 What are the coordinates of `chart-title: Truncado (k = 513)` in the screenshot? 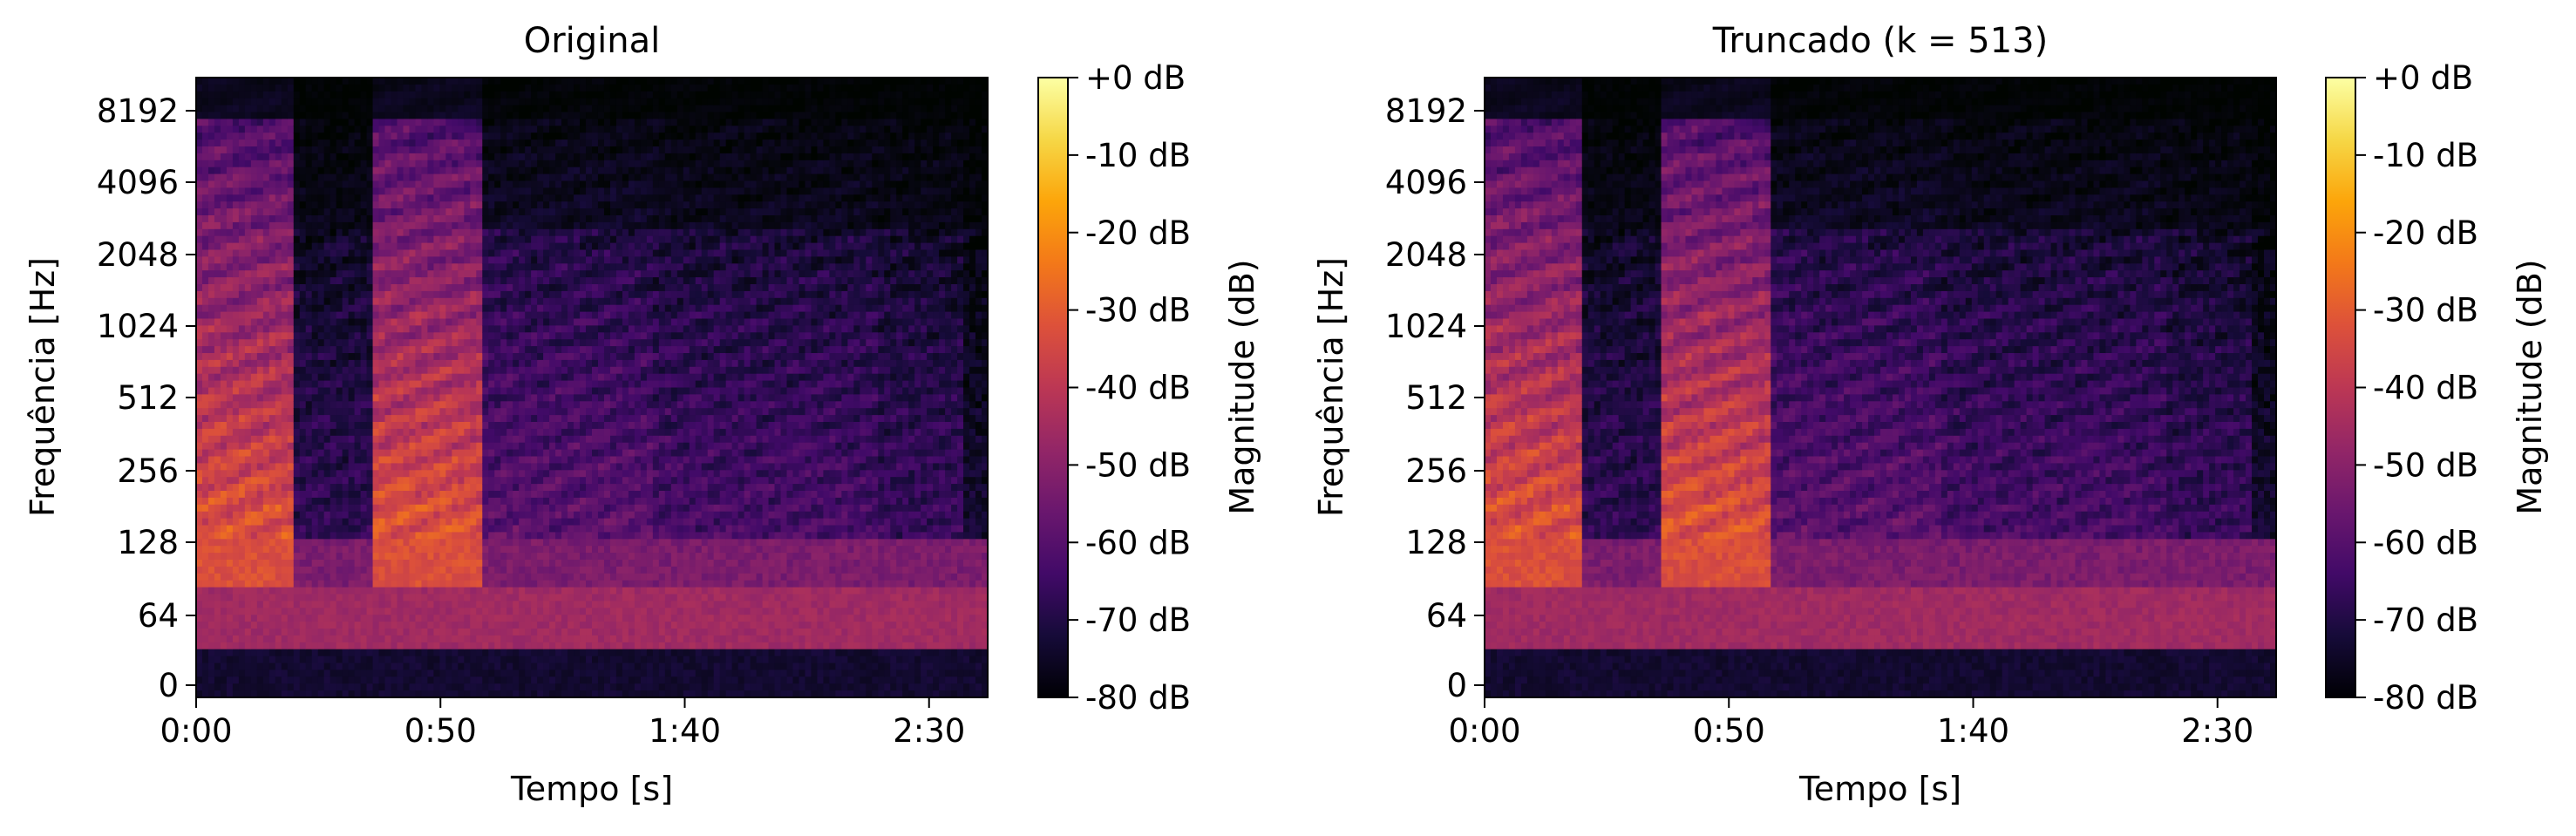 It's located at (1880, 41).